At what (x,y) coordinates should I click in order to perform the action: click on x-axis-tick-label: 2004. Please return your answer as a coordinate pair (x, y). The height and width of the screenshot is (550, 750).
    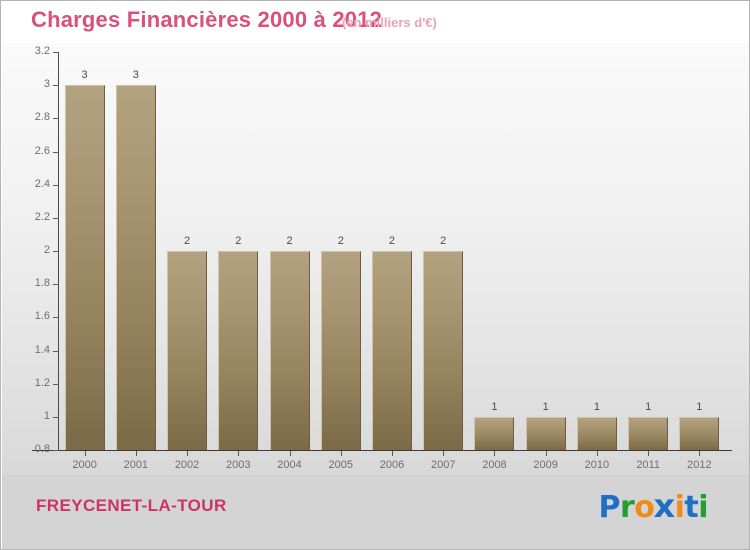
    Looking at the image, I should click on (289, 465).